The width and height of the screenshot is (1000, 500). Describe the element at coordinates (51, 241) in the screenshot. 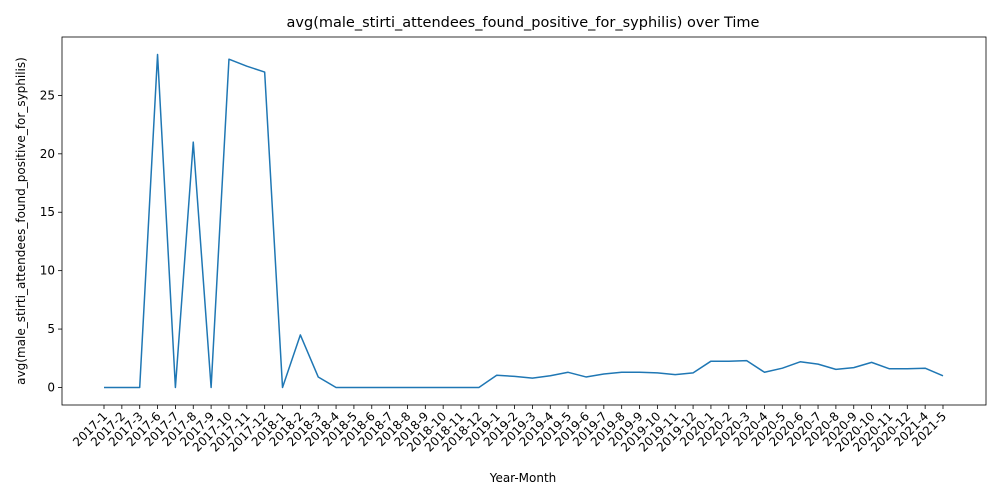

I see `y-axis-ticks: 0 5 10 15 20 25` at that location.